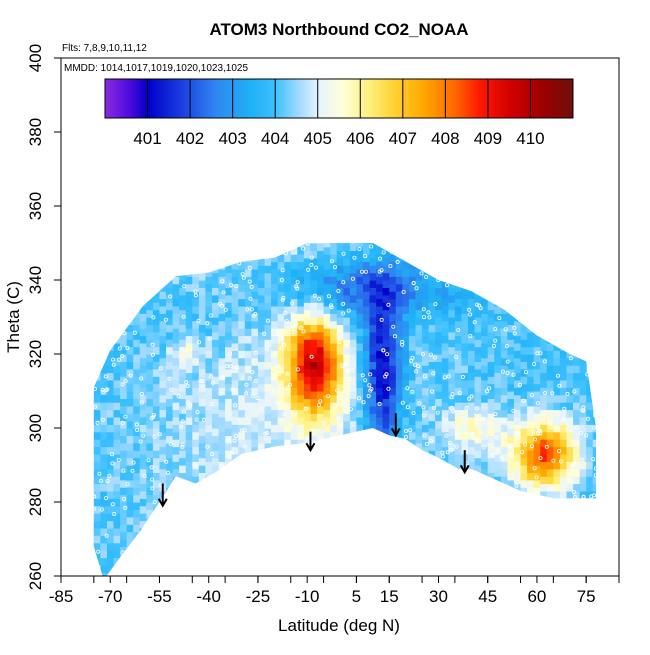 This screenshot has height=655, width=650. Describe the element at coordinates (258, 596) in the screenshot. I see `x-tick-label: -25` at that location.